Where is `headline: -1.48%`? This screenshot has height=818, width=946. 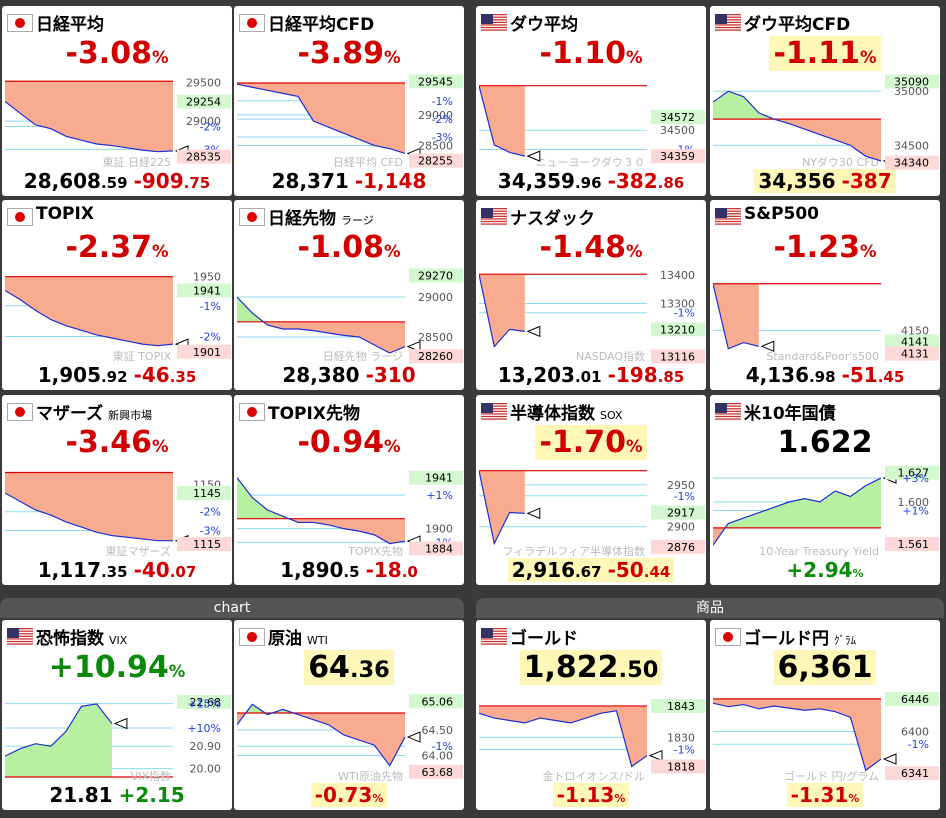 headline: -1.48% is located at coordinates (591, 247).